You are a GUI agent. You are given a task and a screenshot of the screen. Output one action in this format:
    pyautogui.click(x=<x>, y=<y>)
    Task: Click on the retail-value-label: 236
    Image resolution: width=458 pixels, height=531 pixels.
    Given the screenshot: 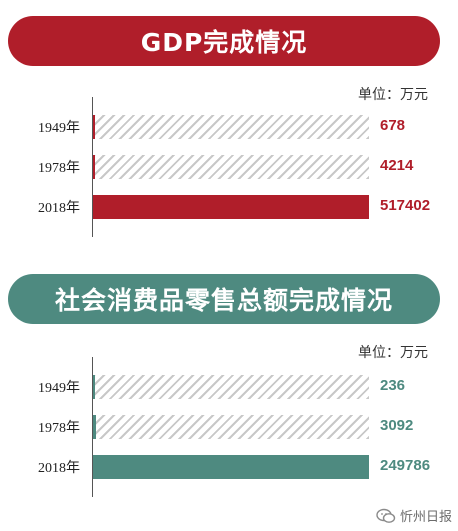 What is the action you would take?
    pyautogui.click(x=393, y=385)
    